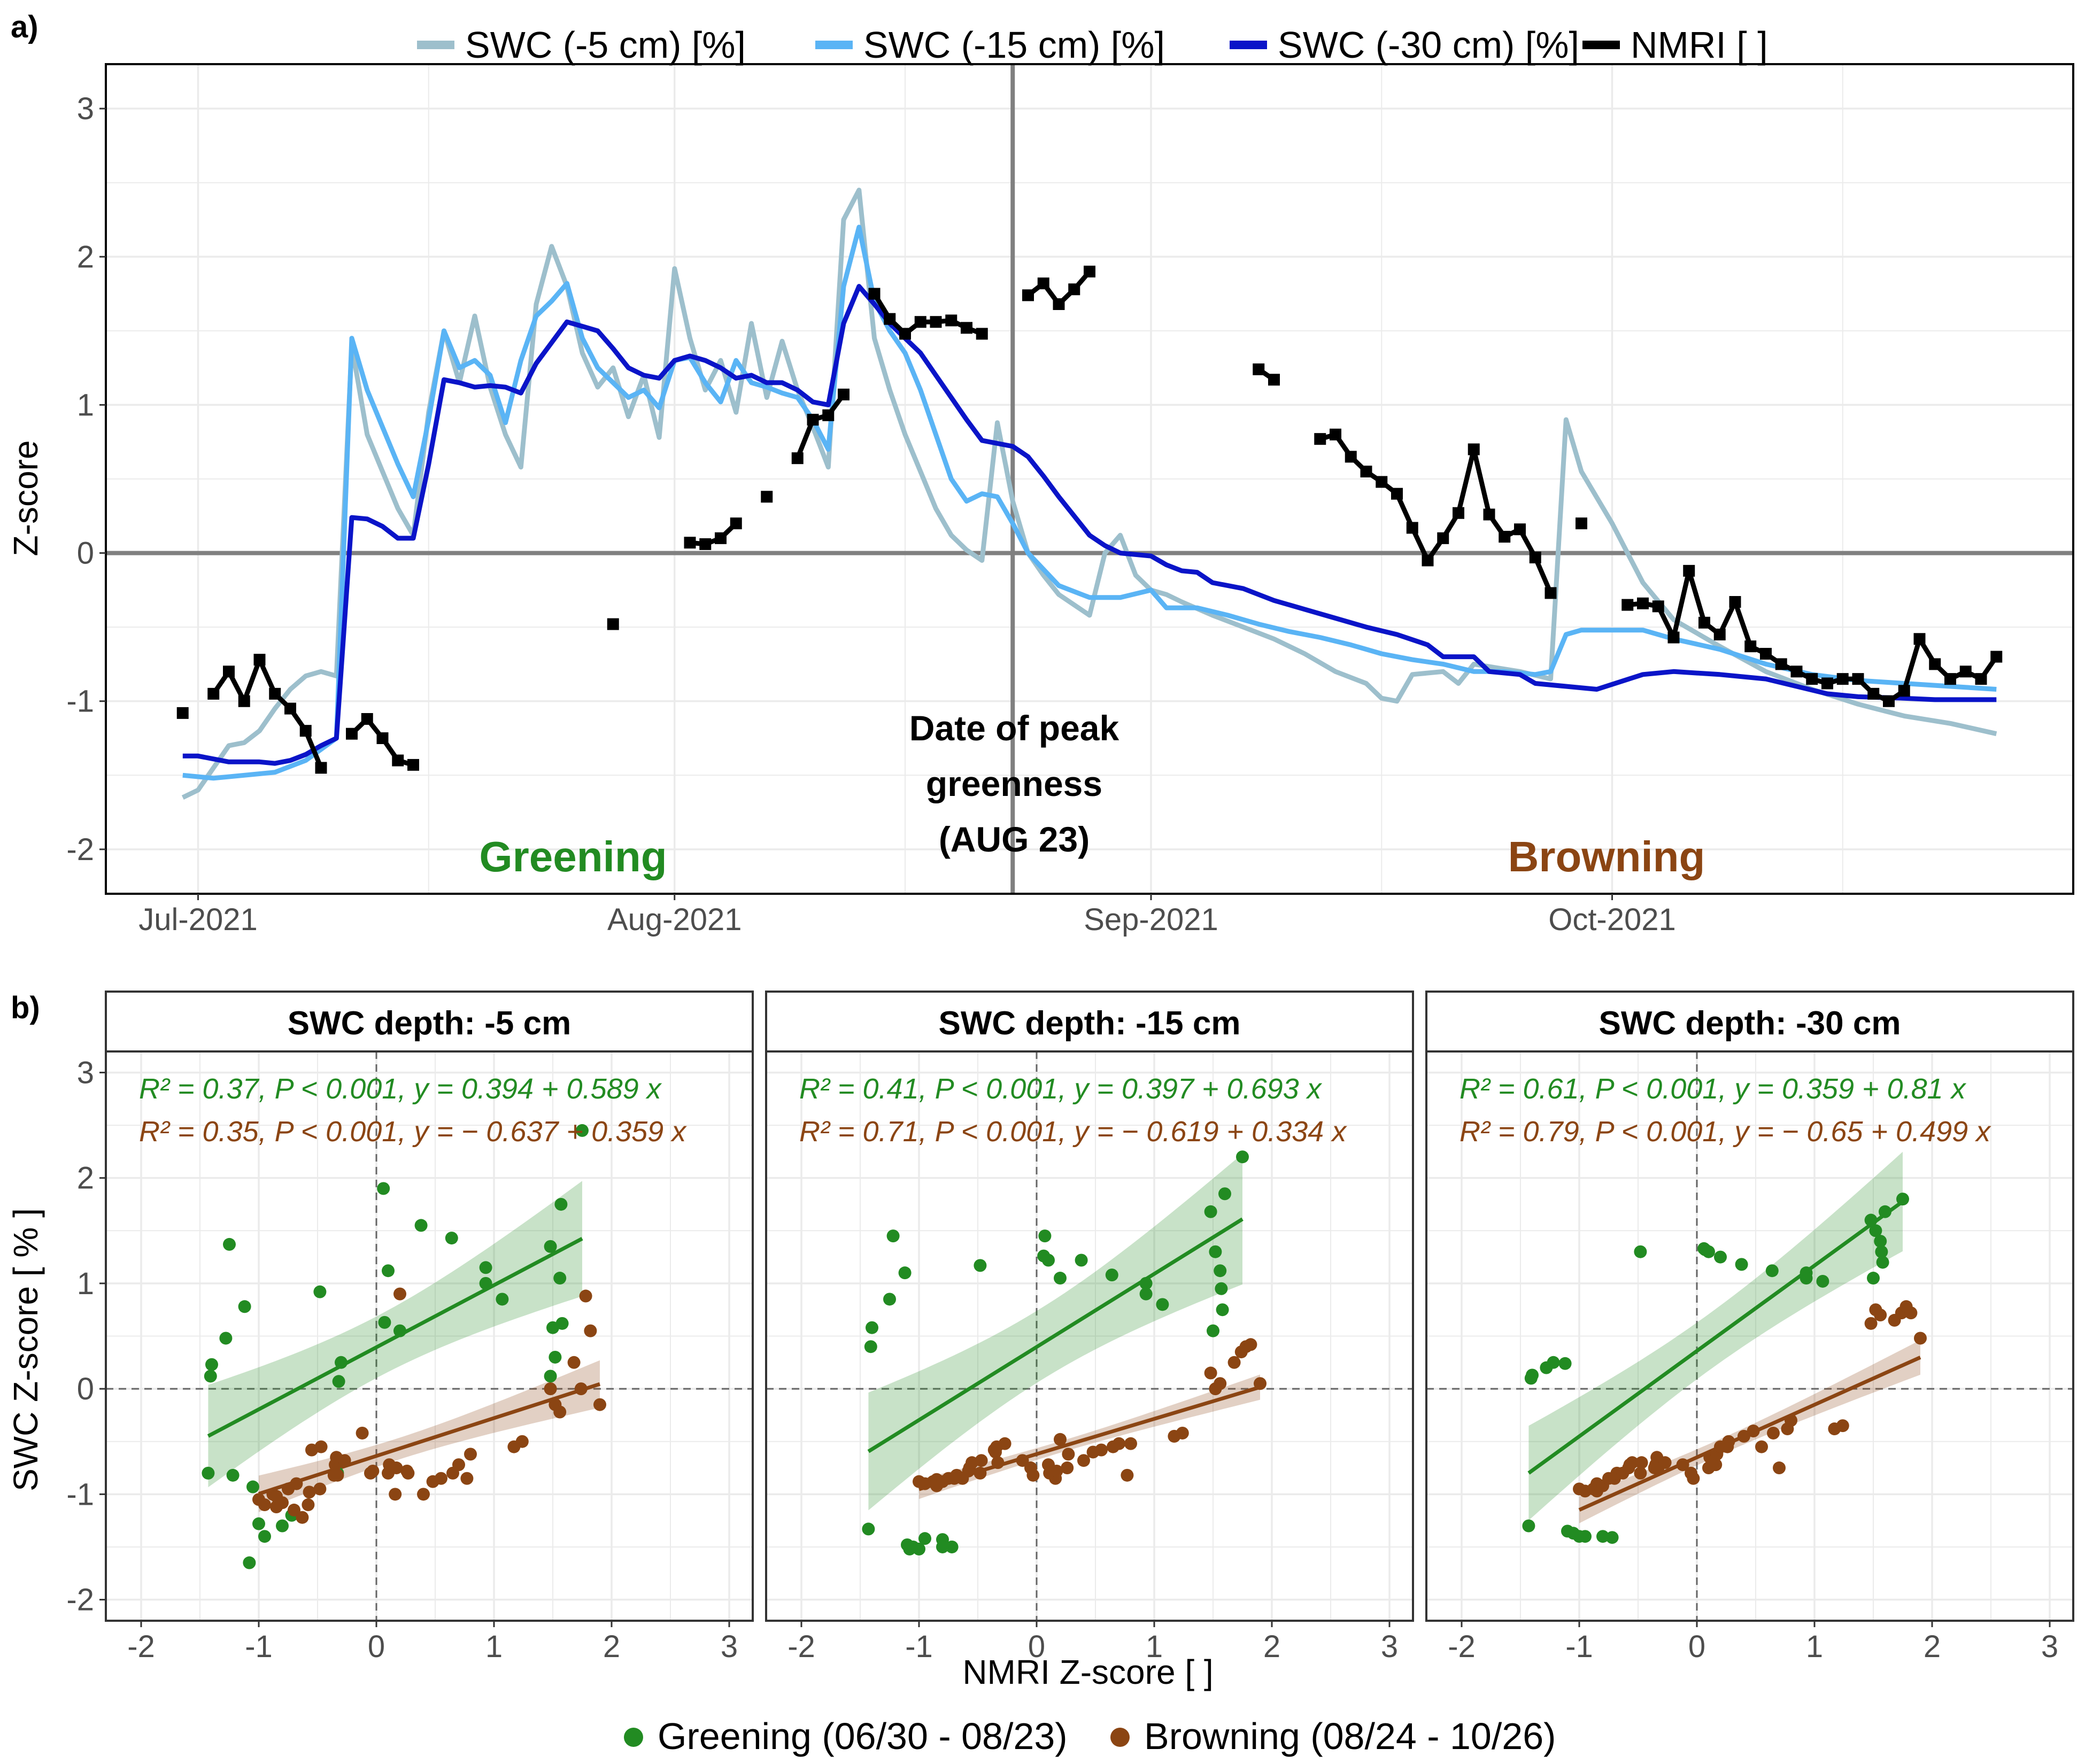 The image size is (2085, 1764). I want to click on greening-equation: R² = 0.61, P < 0.001, y = 0.359 + 0.81 x, so click(1713, 1089).